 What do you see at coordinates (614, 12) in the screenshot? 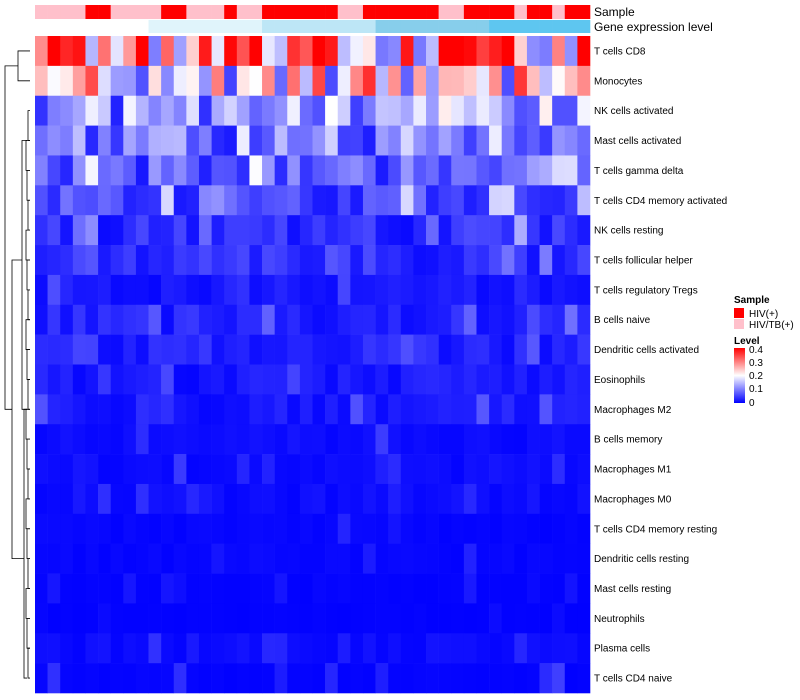
I see `annotation-label-sample: Sample` at bounding box center [614, 12].